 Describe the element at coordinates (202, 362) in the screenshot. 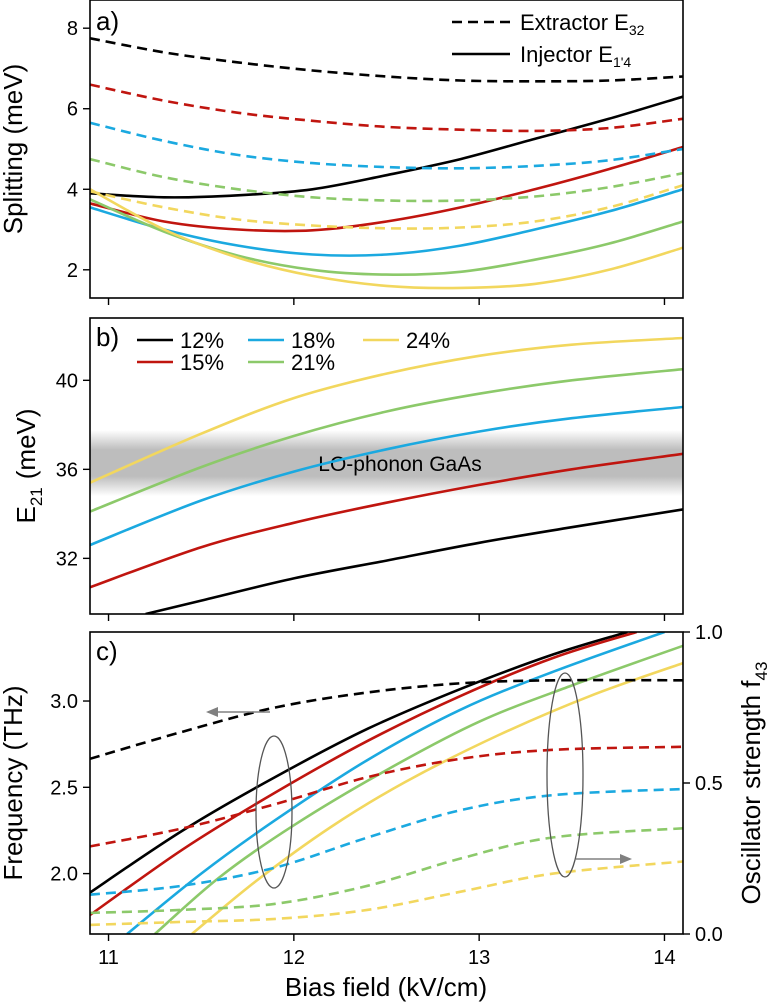

I see `legend-15: 15%` at that location.